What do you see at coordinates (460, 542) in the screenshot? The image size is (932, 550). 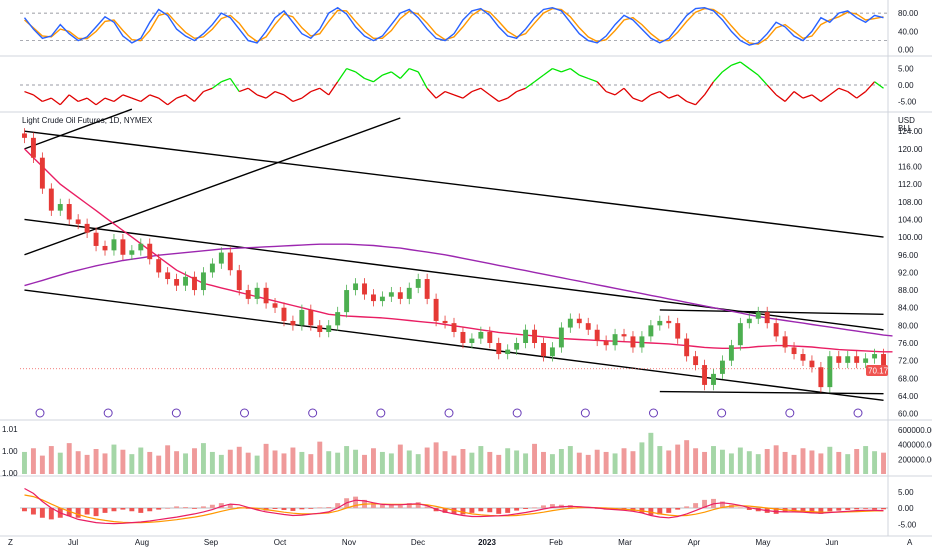 I see `goto-realtime-control: Z A` at bounding box center [460, 542].